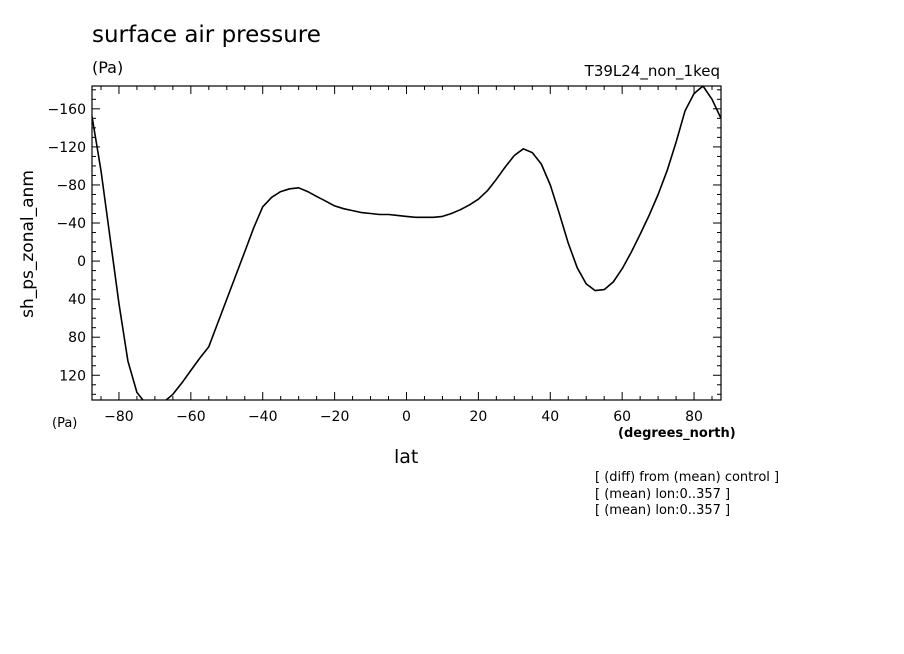 This screenshot has height=654, width=904. Describe the element at coordinates (406, 417) in the screenshot. I see `x-tick-label: 0` at that location.